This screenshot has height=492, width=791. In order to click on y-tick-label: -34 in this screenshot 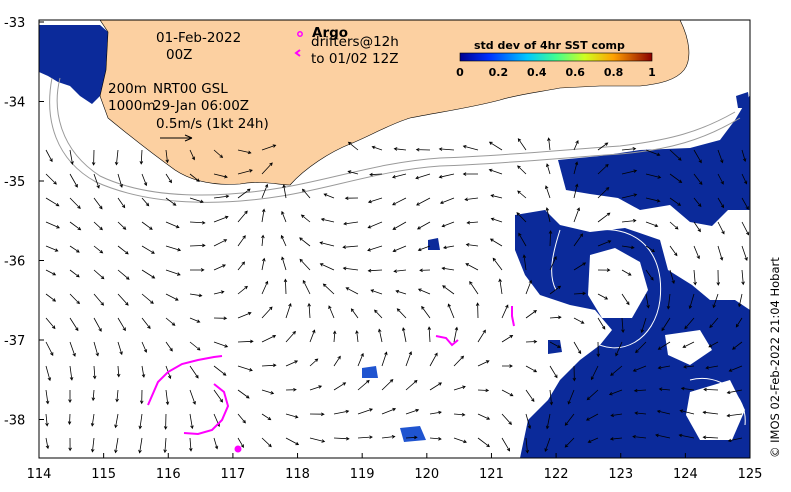, I will do `click(14, 103)`.